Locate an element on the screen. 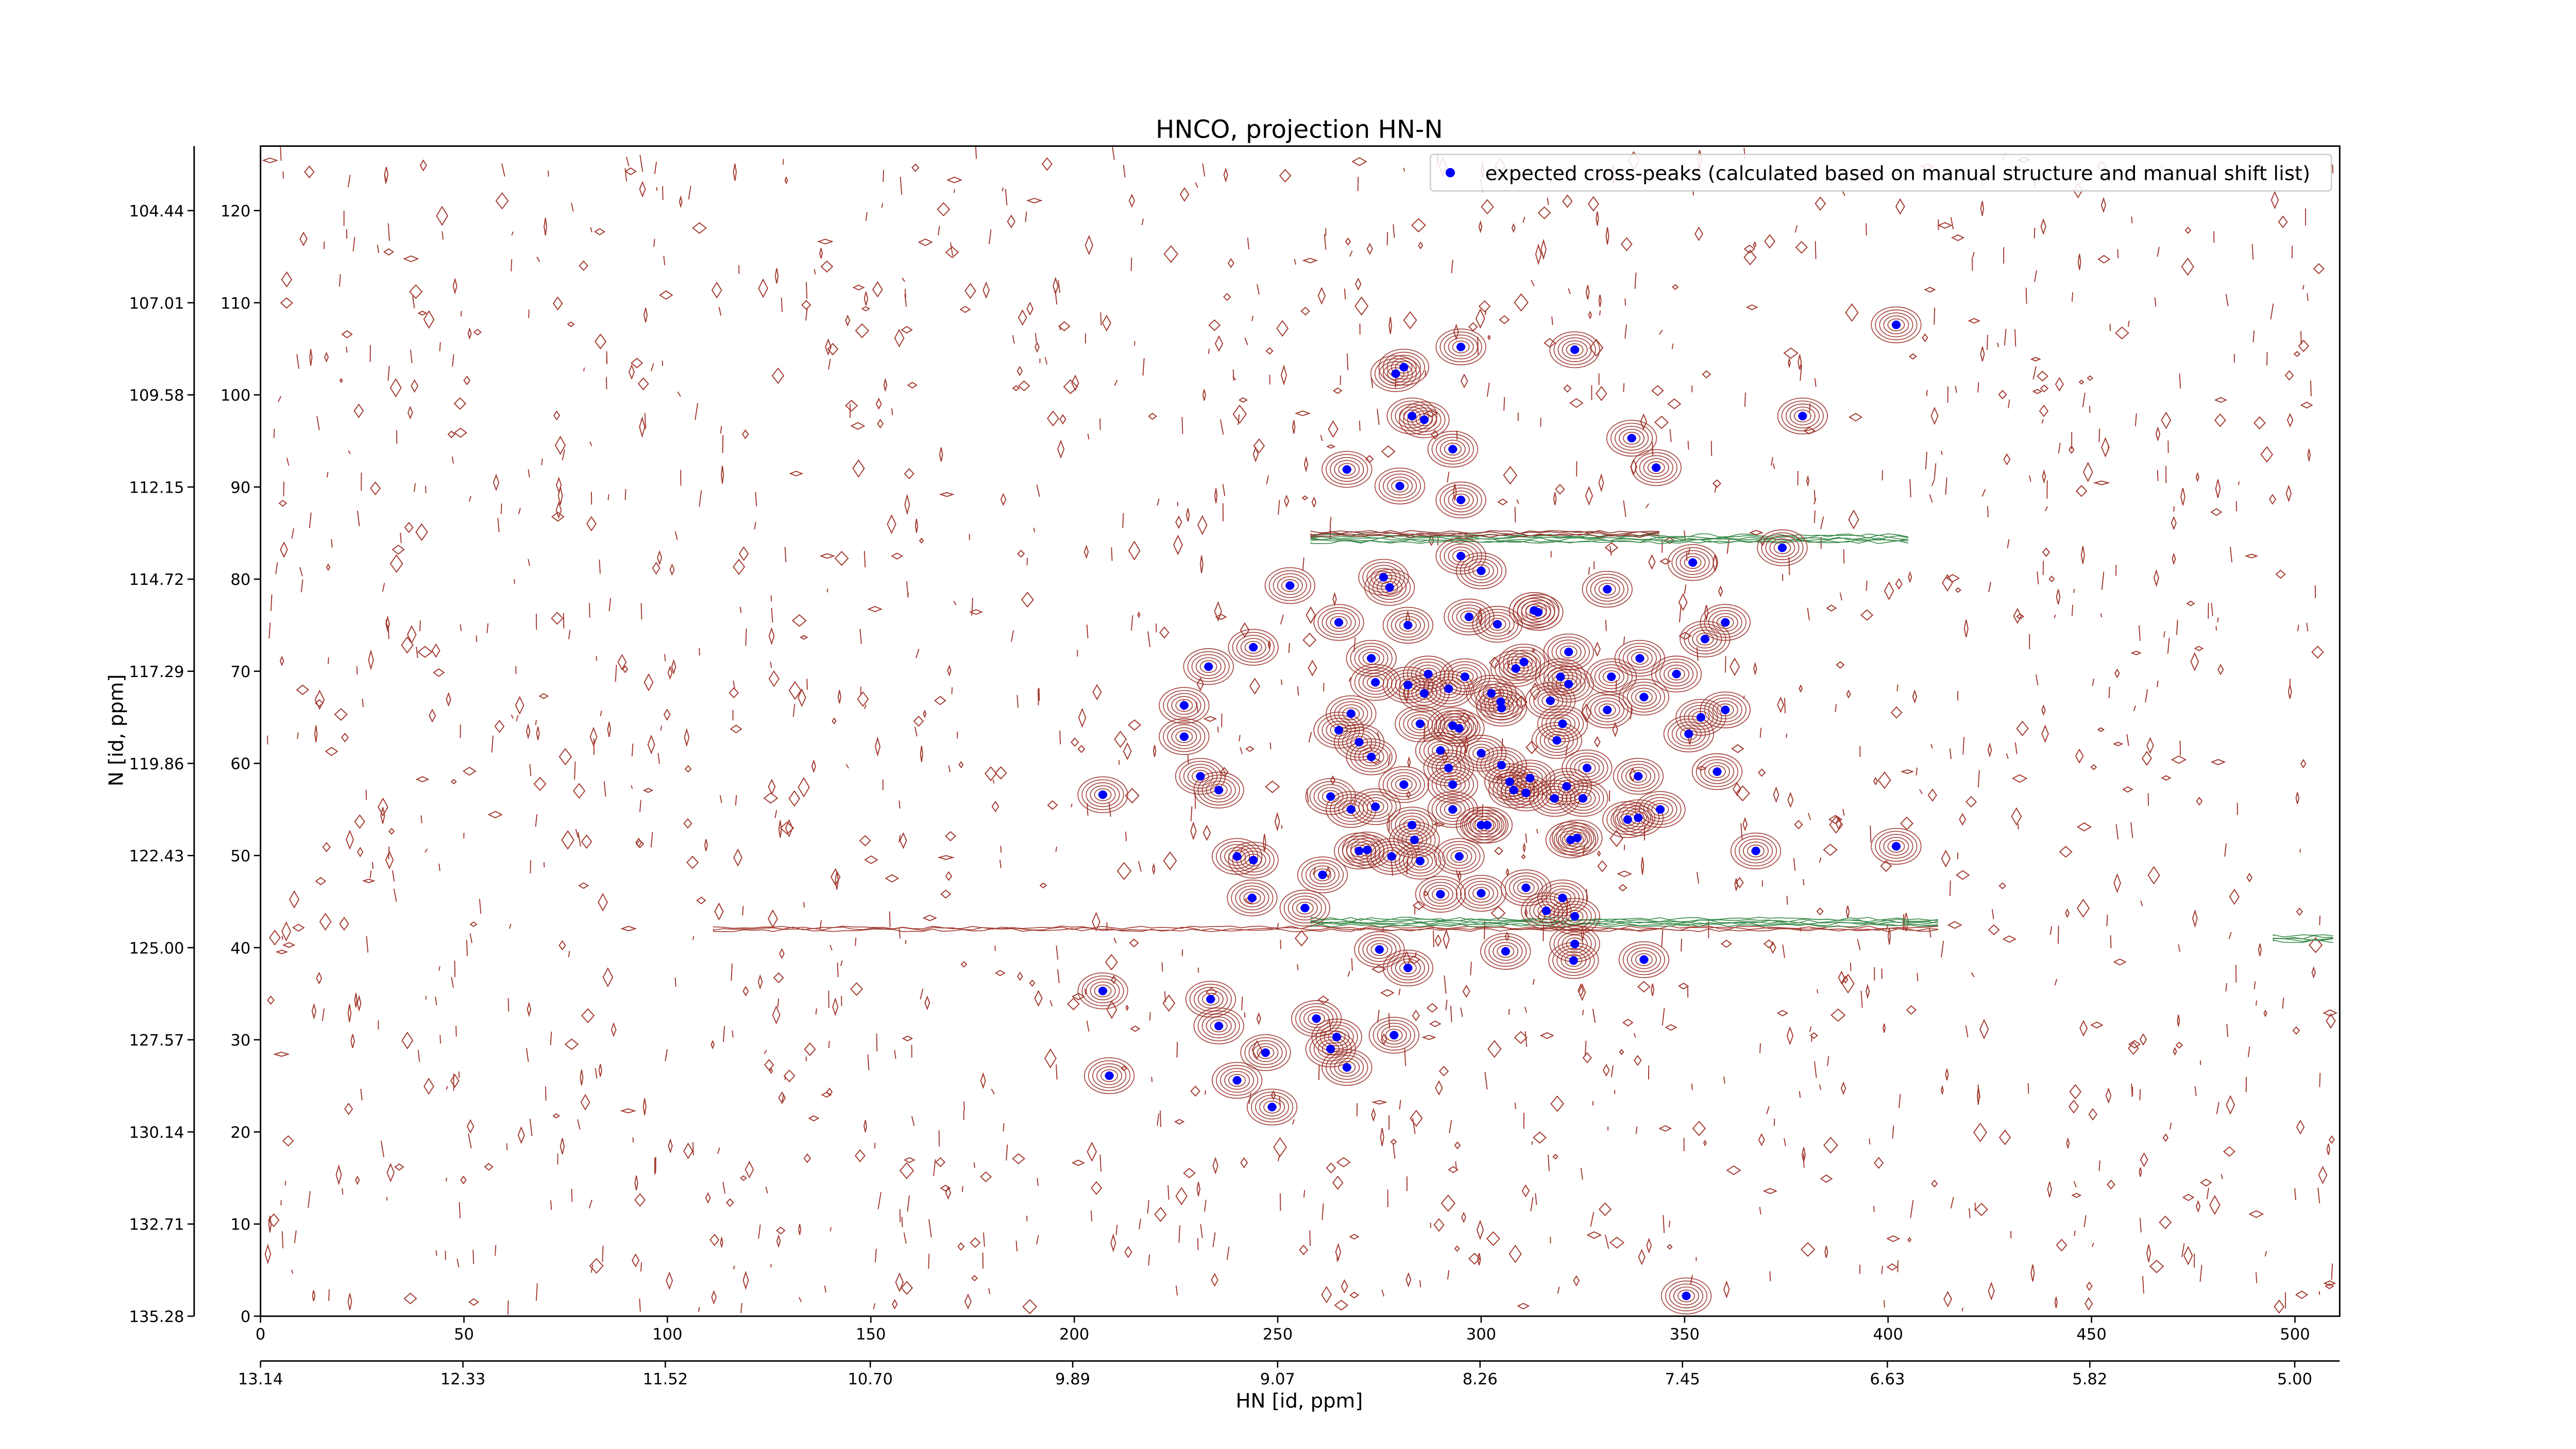  y-tick-label: 10 is located at coordinates (240, 1225).